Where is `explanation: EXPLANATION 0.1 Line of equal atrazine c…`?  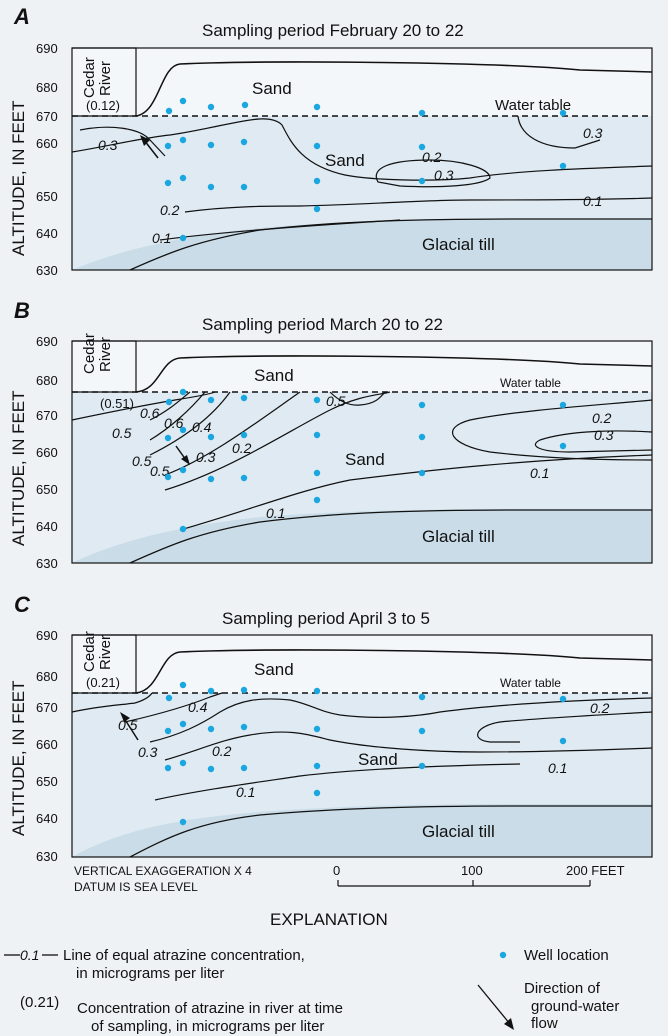 explanation: EXPLANATION 0.1 Line of equal atrazine c… is located at coordinates (311, 972).